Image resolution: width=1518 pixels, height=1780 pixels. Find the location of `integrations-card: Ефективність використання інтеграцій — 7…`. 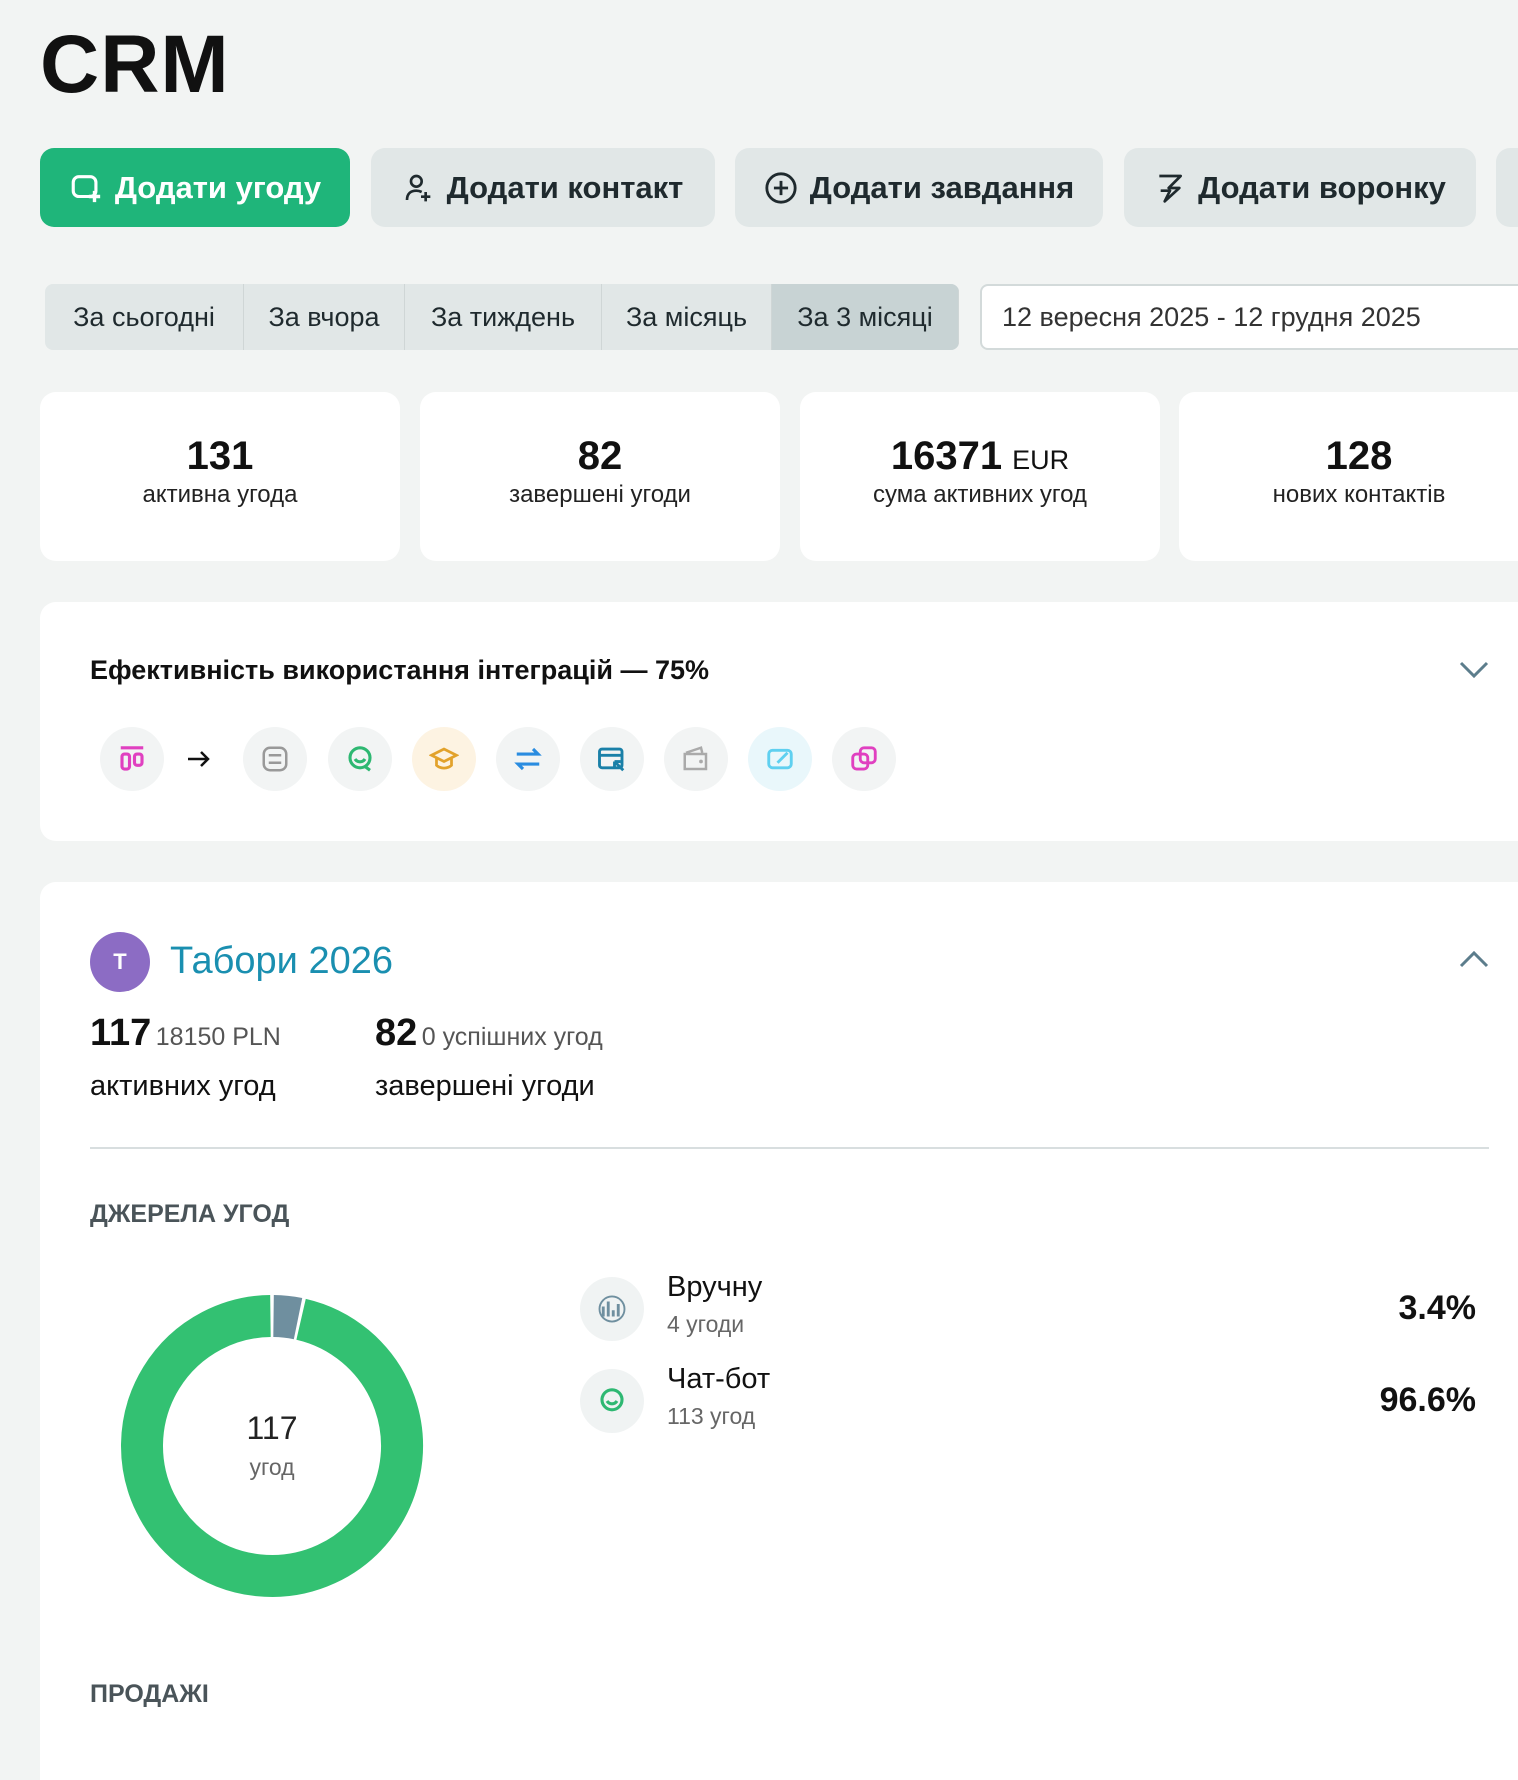

integrations-card: Ефективність використання інтеграцій — 7… is located at coordinates (779, 721).